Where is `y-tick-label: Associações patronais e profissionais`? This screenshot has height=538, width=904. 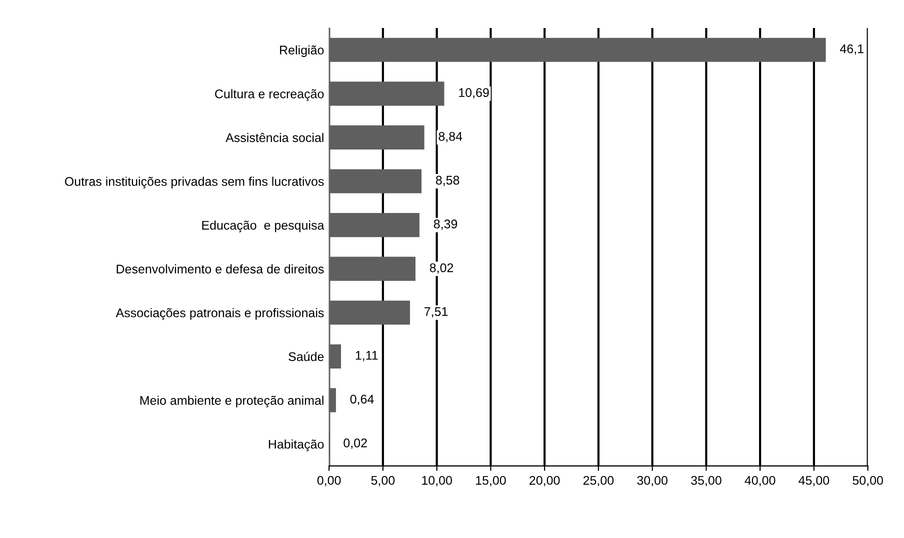
y-tick-label: Associações patronais e profissionais is located at coordinates (220, 314).